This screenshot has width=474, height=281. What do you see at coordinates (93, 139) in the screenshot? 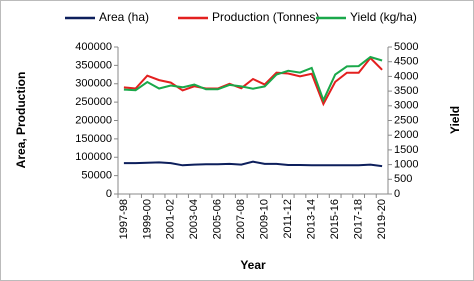
I see `y-tick-label: 150000` at bounding box center [93, 139].